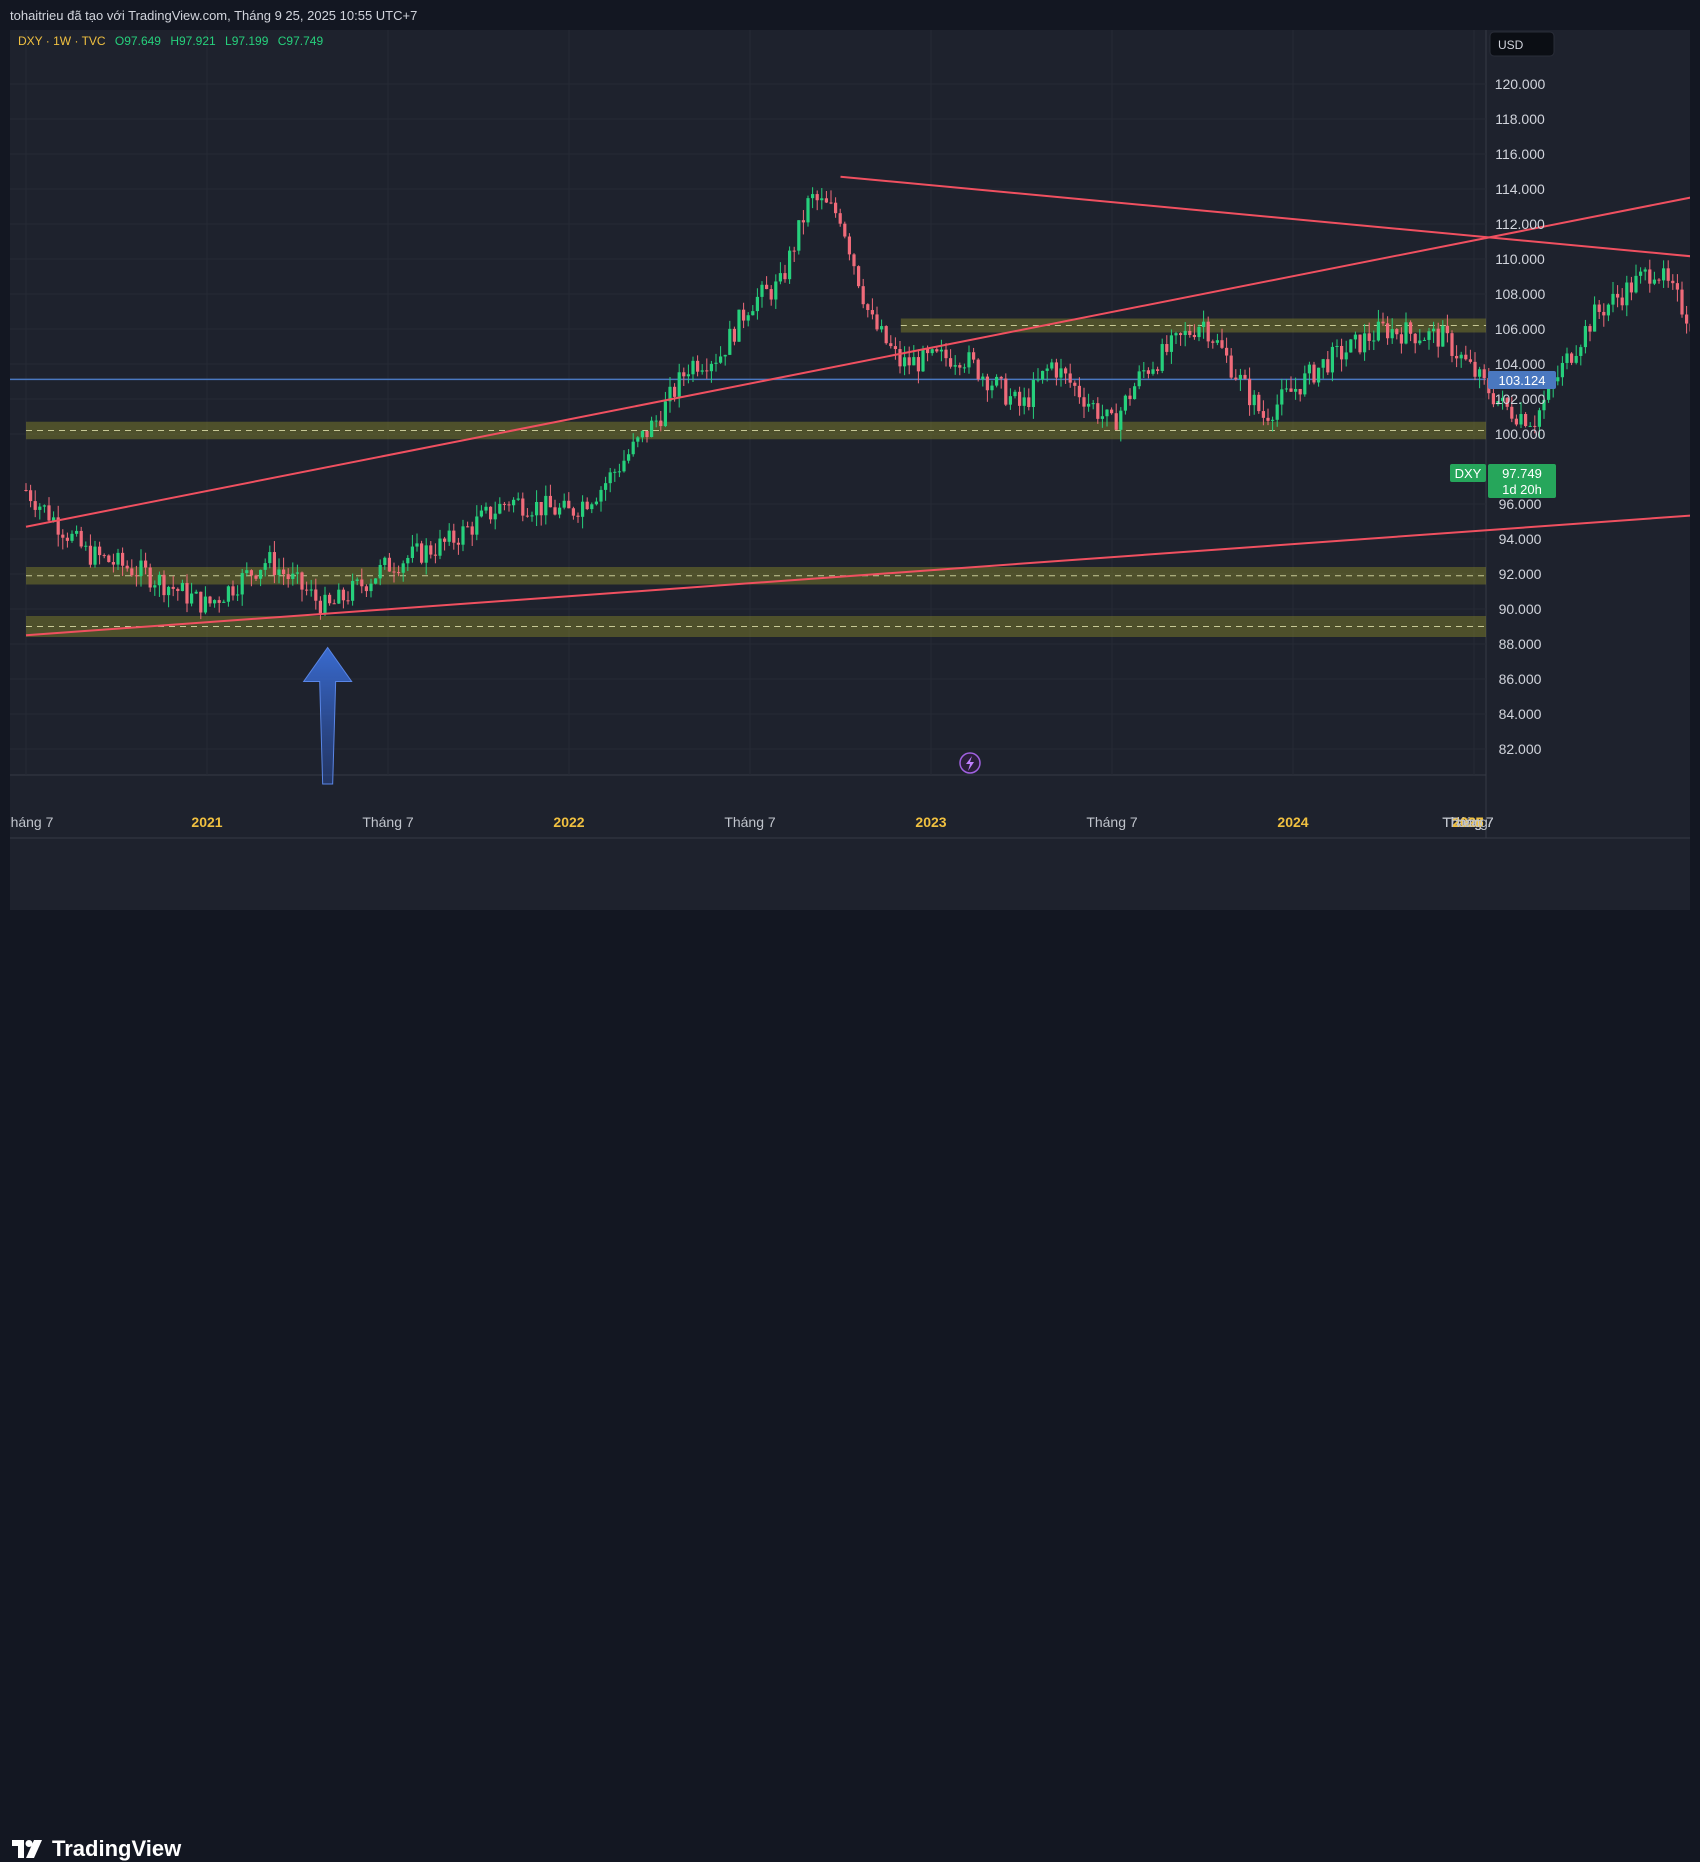  What do you see at coordinates (1522, 380) in the screenshot?
I see `hline-price-label: 103.124` at bounding box center [1522, 380].